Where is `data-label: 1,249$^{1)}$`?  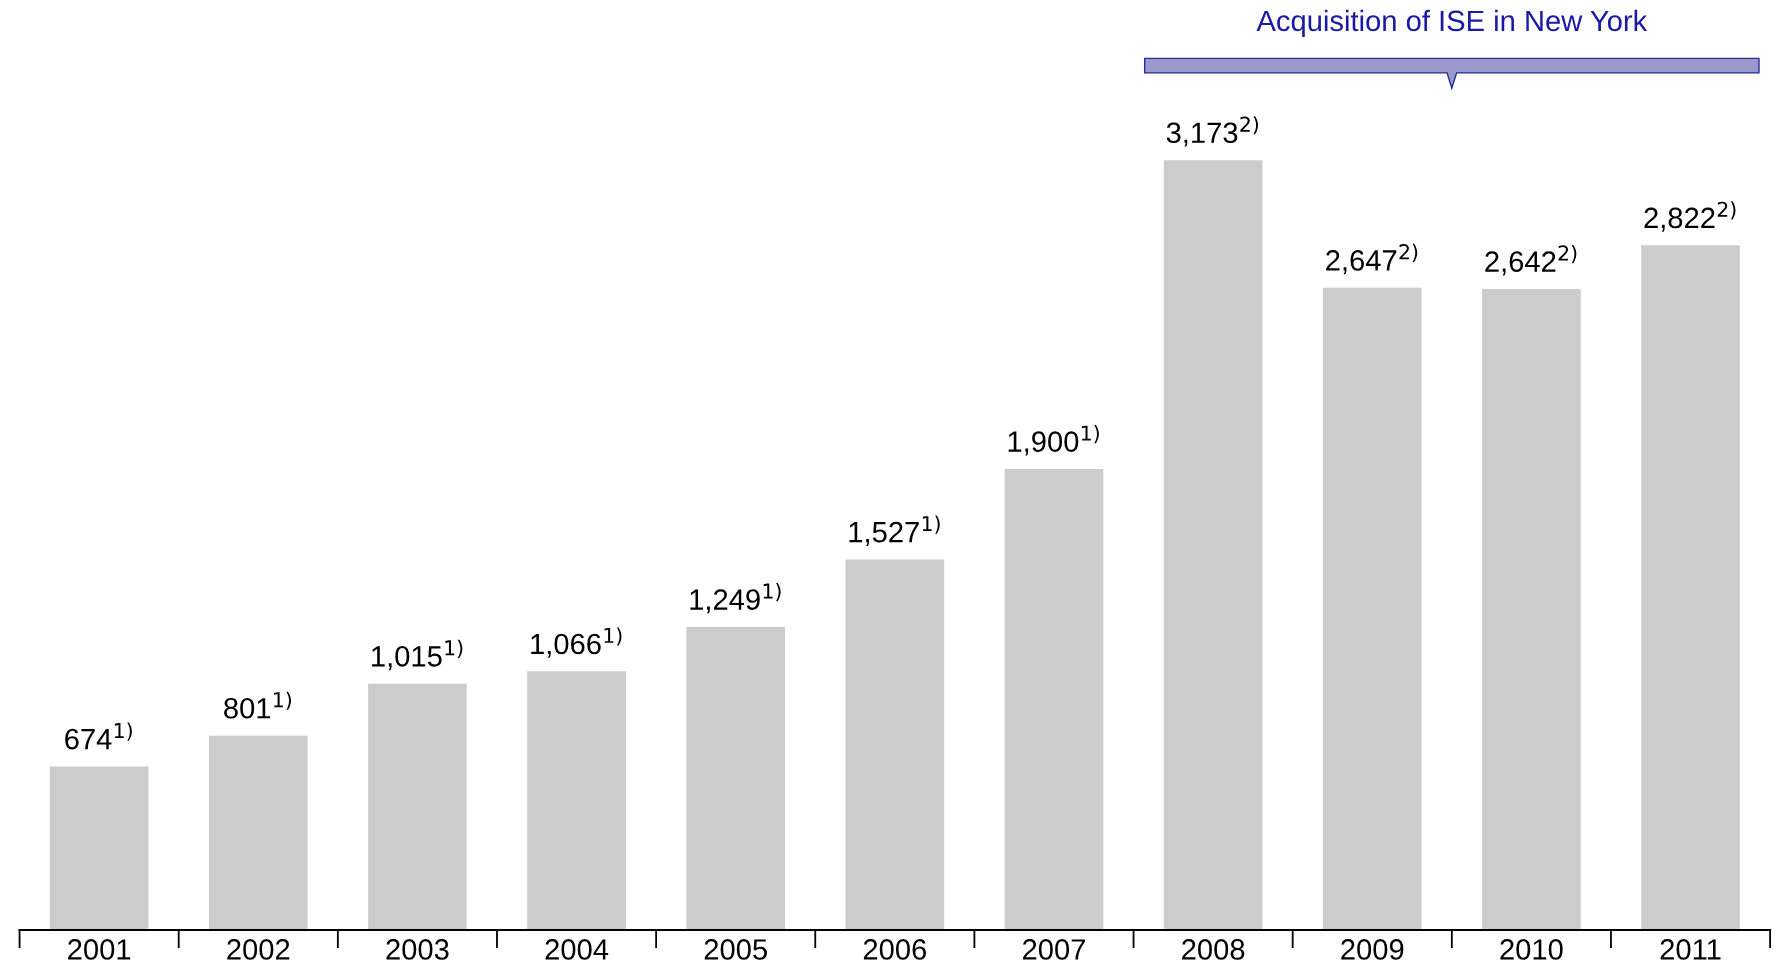
data-label: 1,249$^{1)}$ is located at coordinates (735, 598).